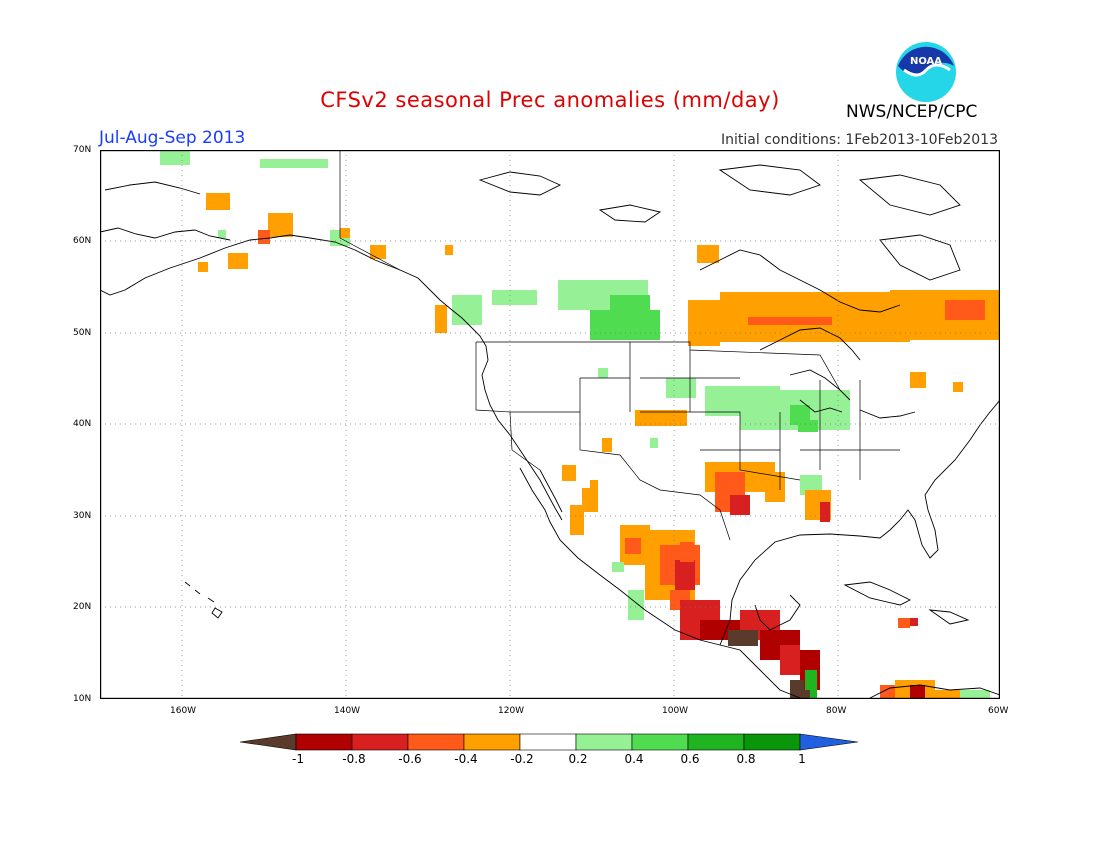 The height and width of the screenshot is (850, 1100). I want to click on colorbar, so click(549, 742).